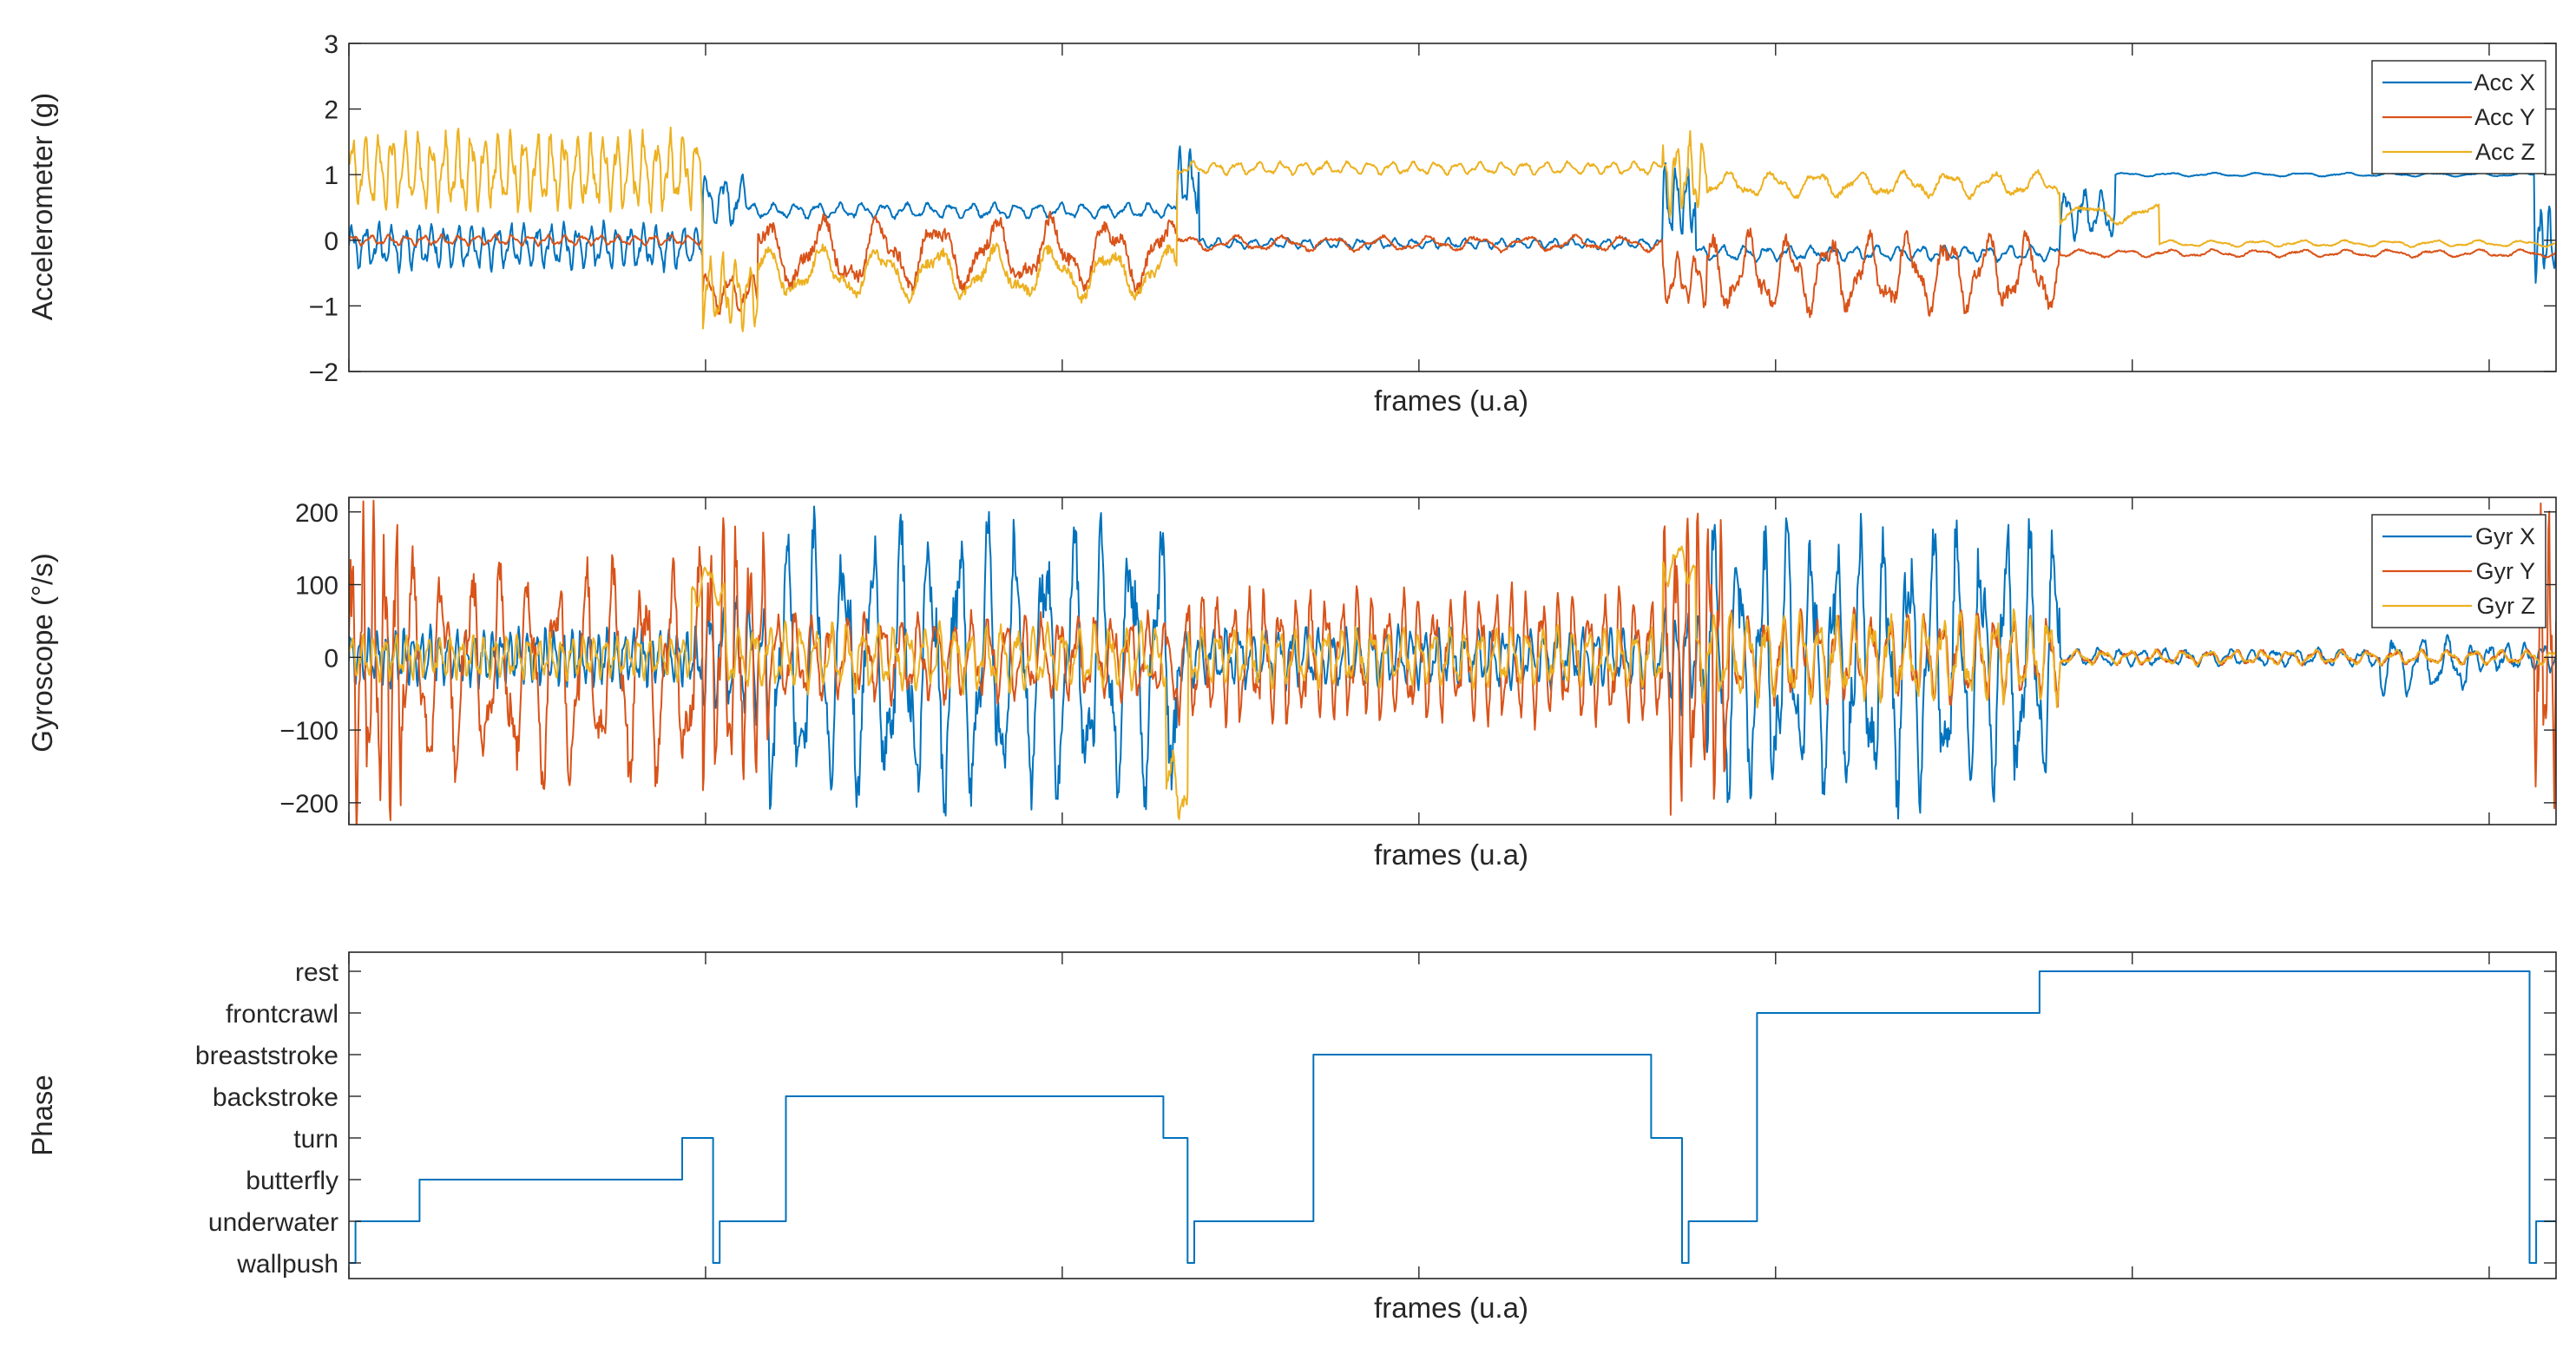 The height and width of the screenshot is (1348, 2576). Describe the element at coordinates (331, 176) in the screenshot. I see `y-tick-label: 1` at that location.